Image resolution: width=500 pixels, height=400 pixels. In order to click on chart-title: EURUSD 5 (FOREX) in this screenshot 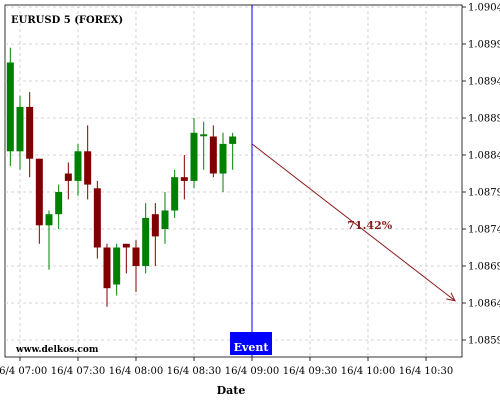, I will do `click(67, 20)`.